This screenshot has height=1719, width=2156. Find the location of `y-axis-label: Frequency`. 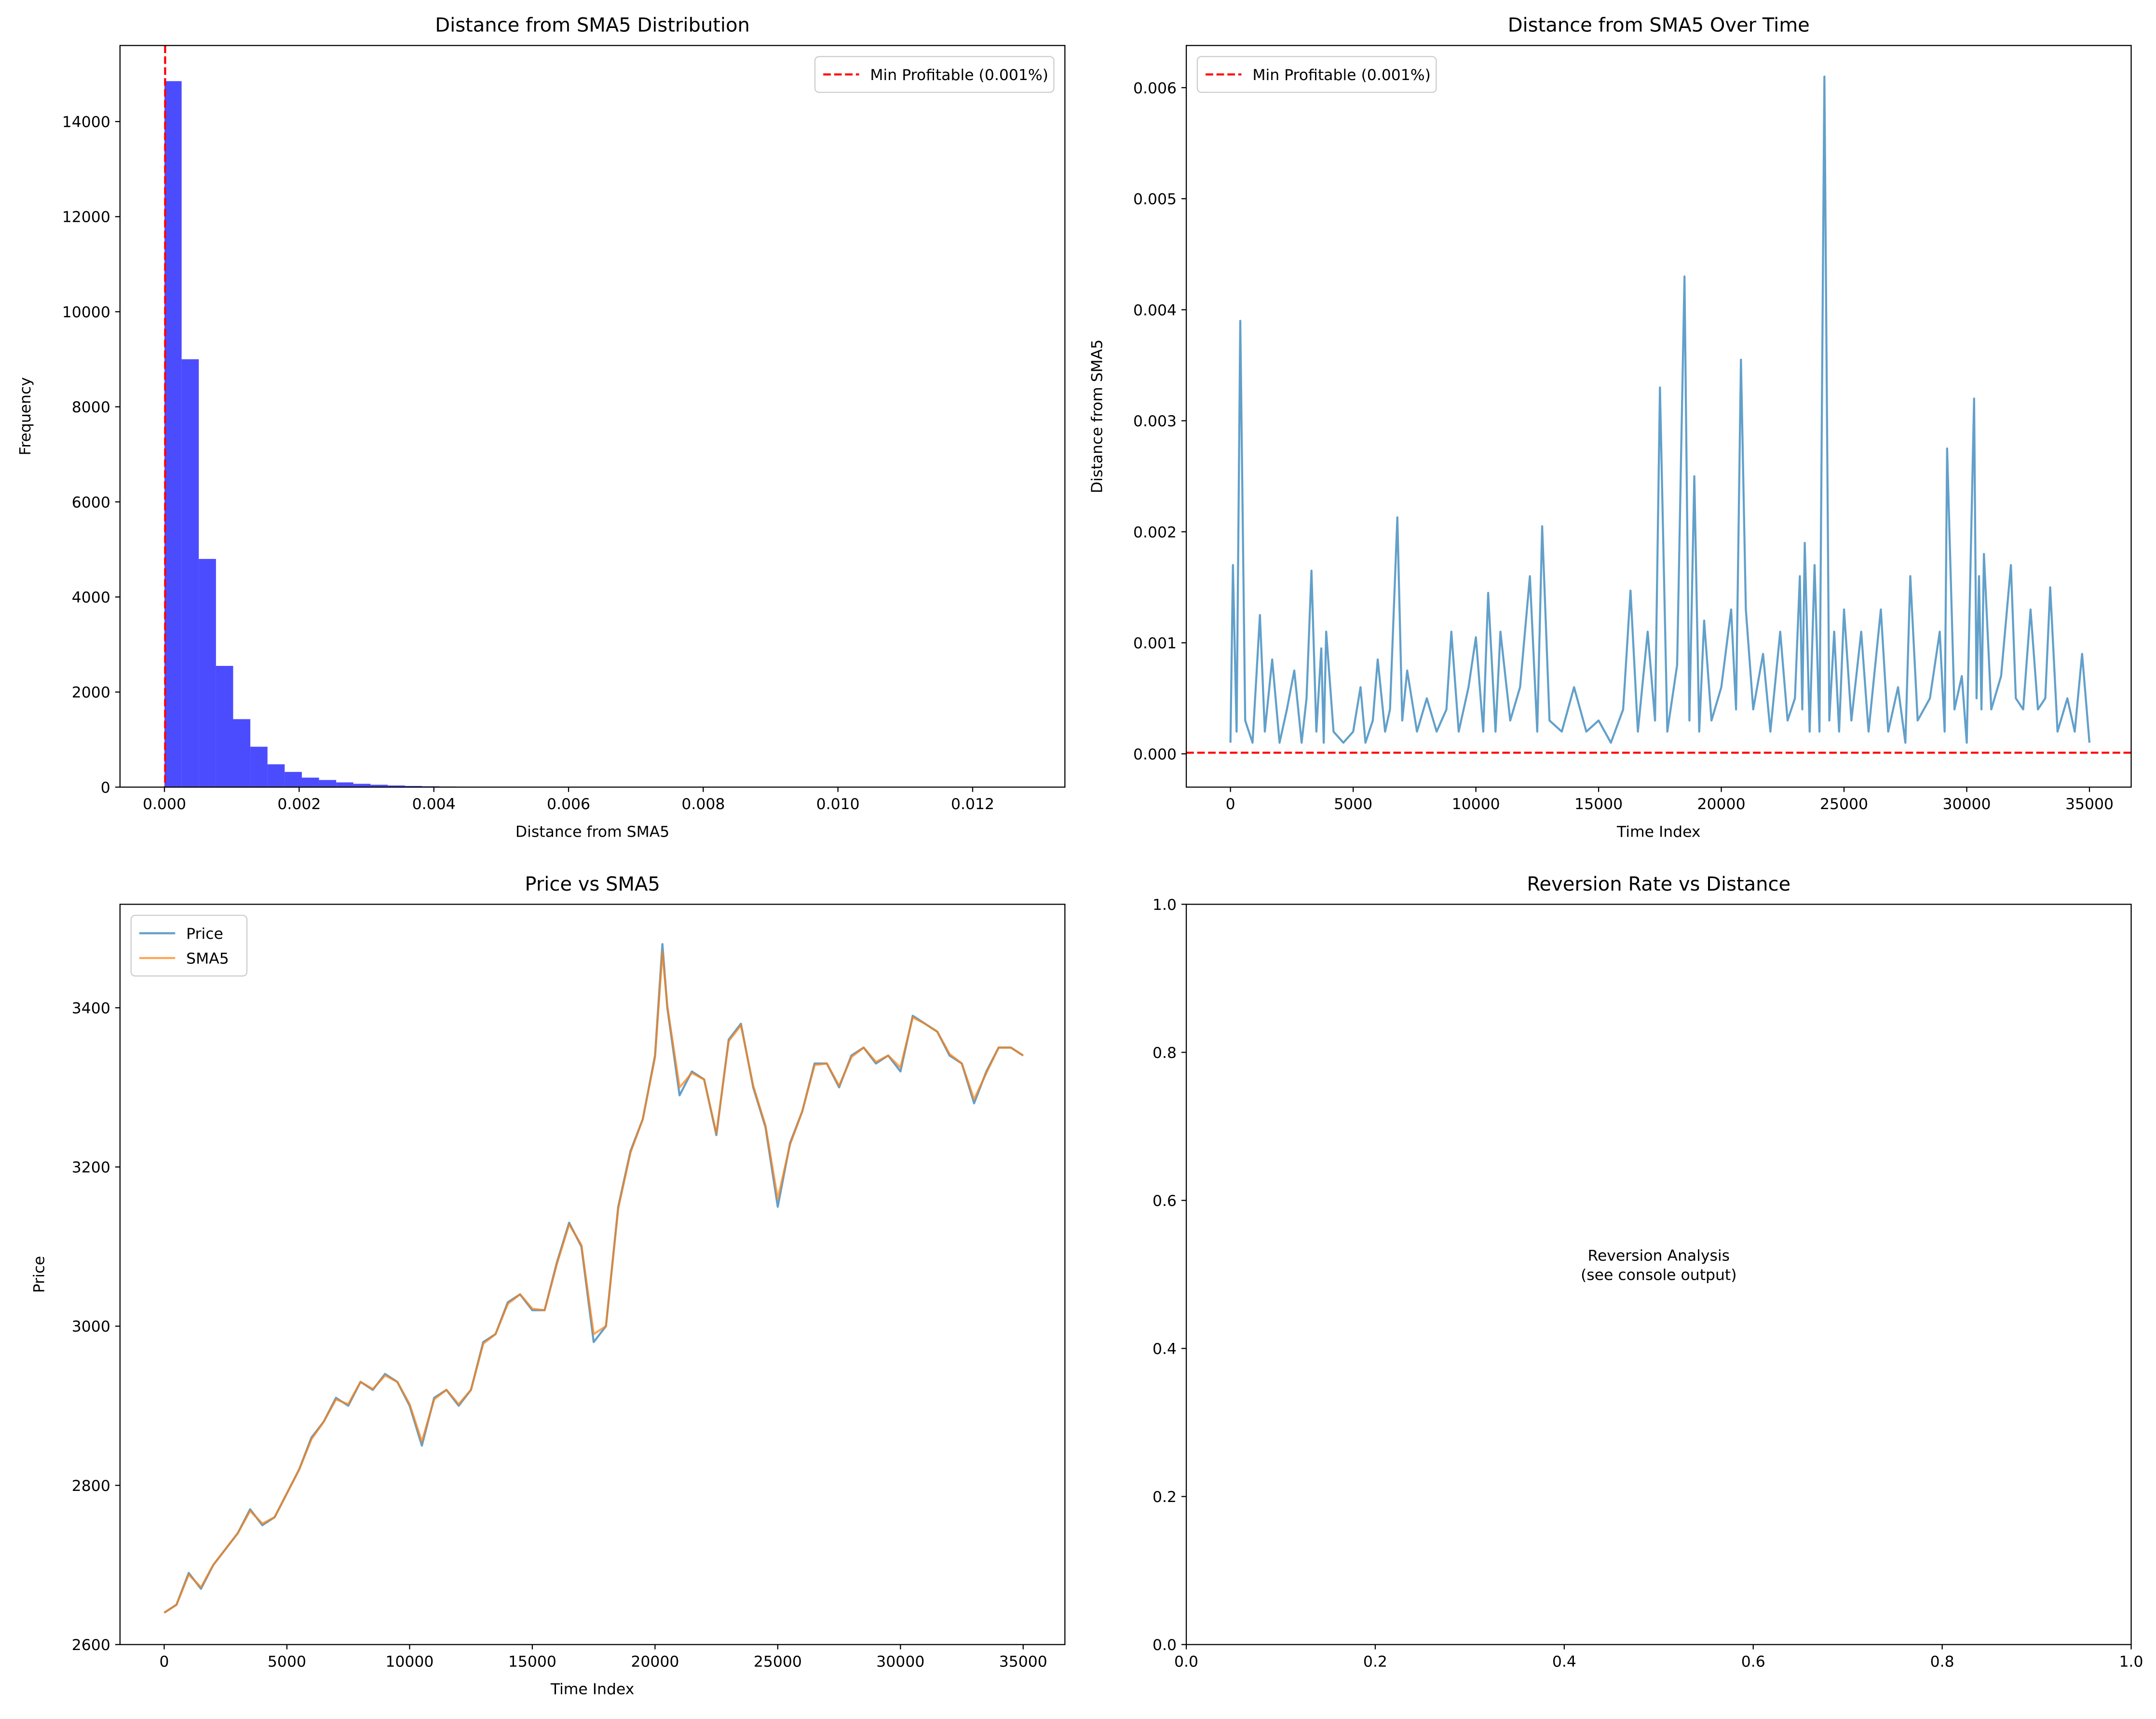

y-axis-label: Frequency is located at coordinates (25, 416).